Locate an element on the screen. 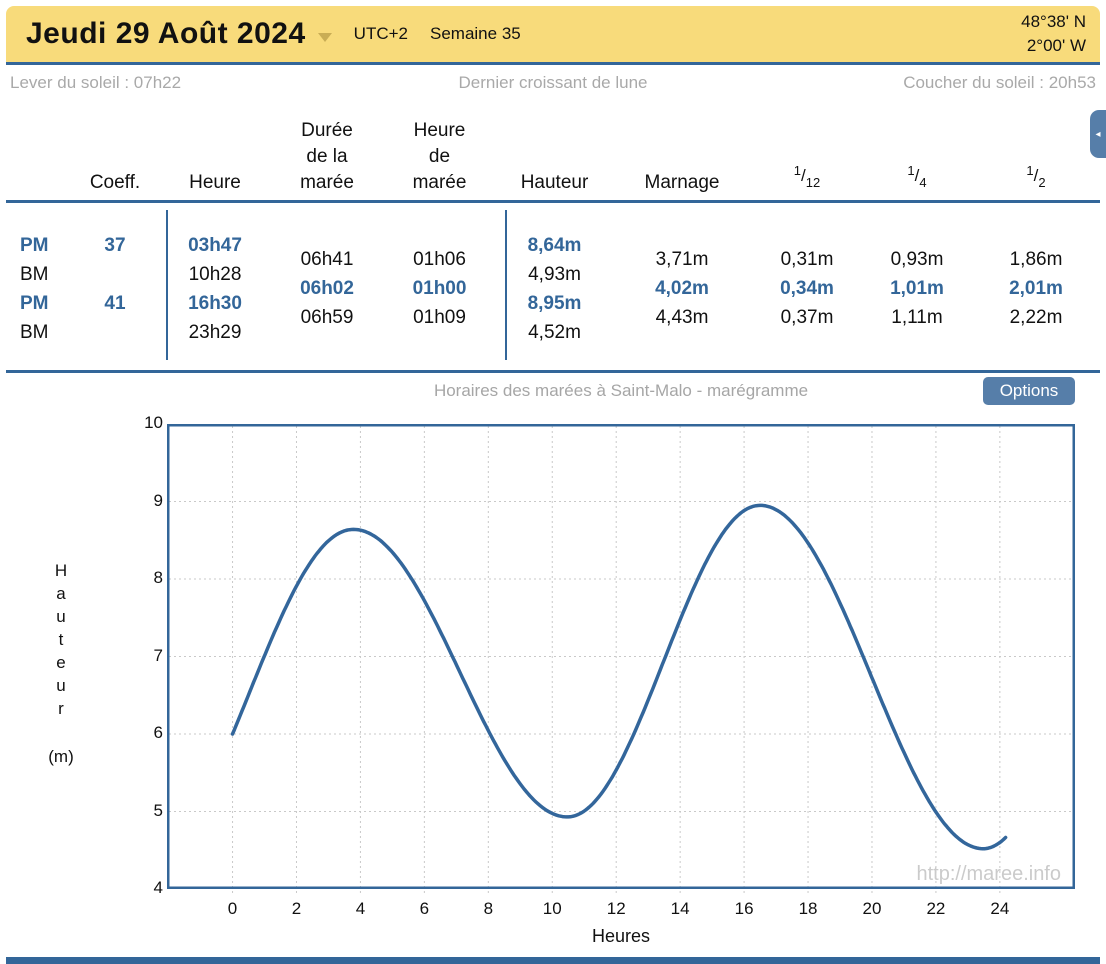 The width and height of the screenshot is (1106, 964). x-tick-label: 24 is located at coordinates (1000, 908).